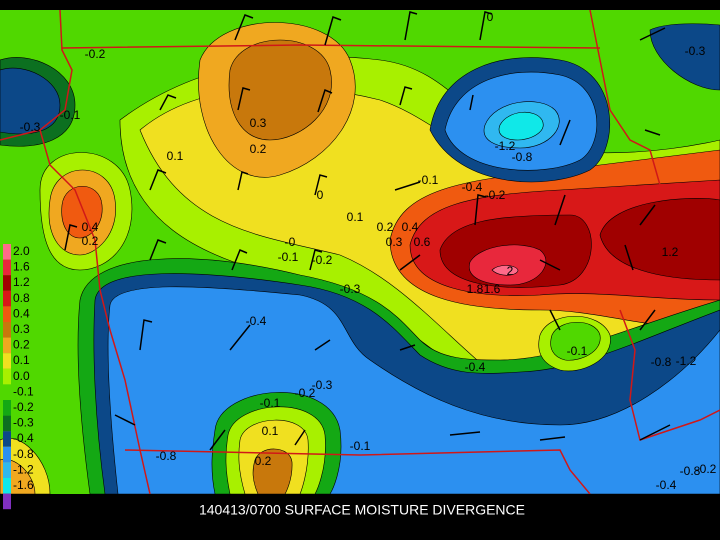 Image resolution: width=720 pixels, height=540 pixels. I want to click on contour-label: 1.2, so click(670, 252).